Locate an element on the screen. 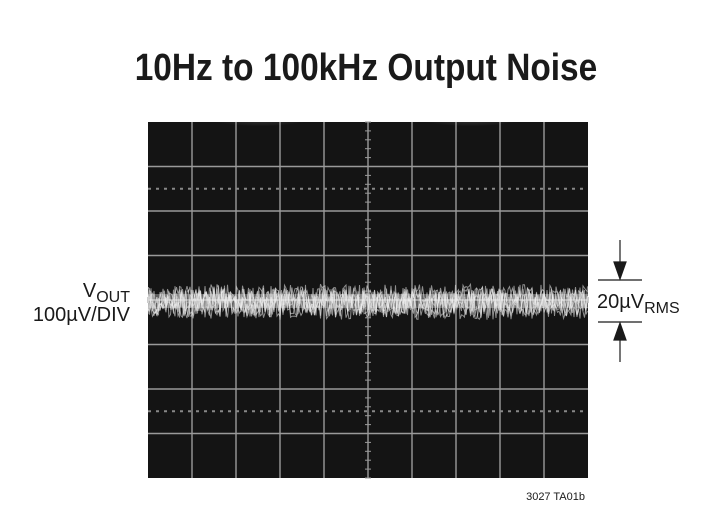 This screenshot has width=722, height=532. subscript: RMS is located at coordinates (662, 308).